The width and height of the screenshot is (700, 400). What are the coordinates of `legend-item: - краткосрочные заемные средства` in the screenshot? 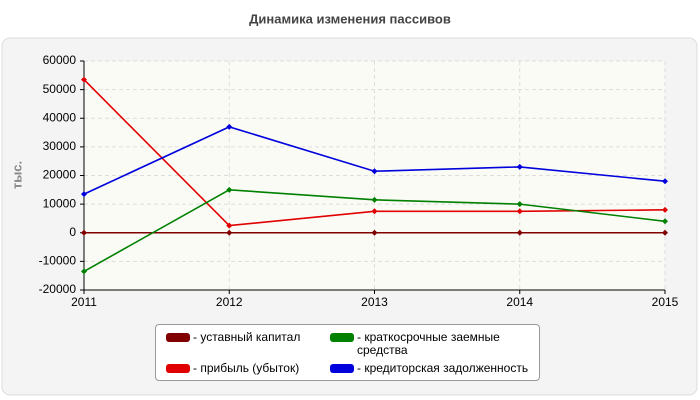 It's located at (435, 344).